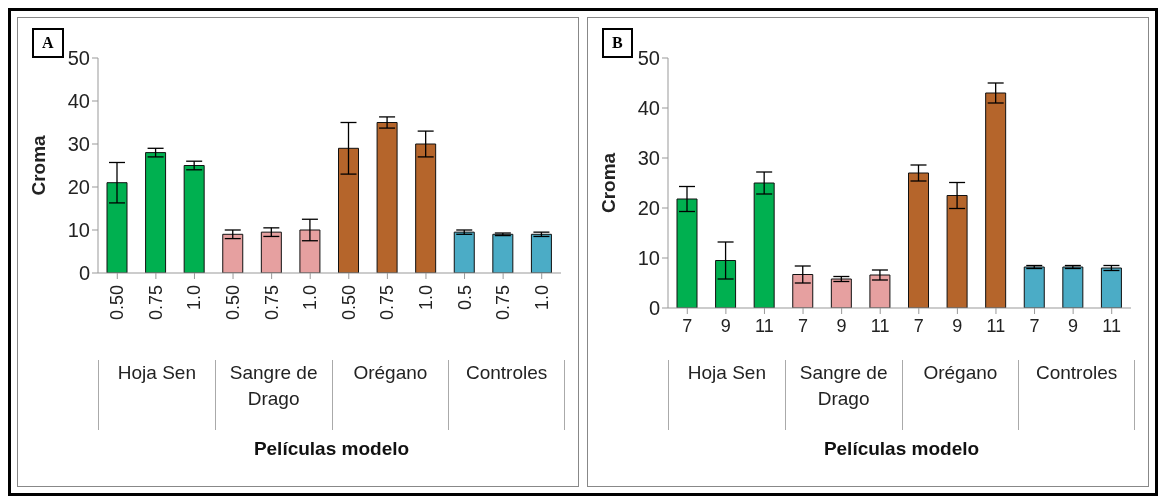 The height and width of the screenshot is (504, 1167). I want to click on chart-title: A, so click(48, 43).